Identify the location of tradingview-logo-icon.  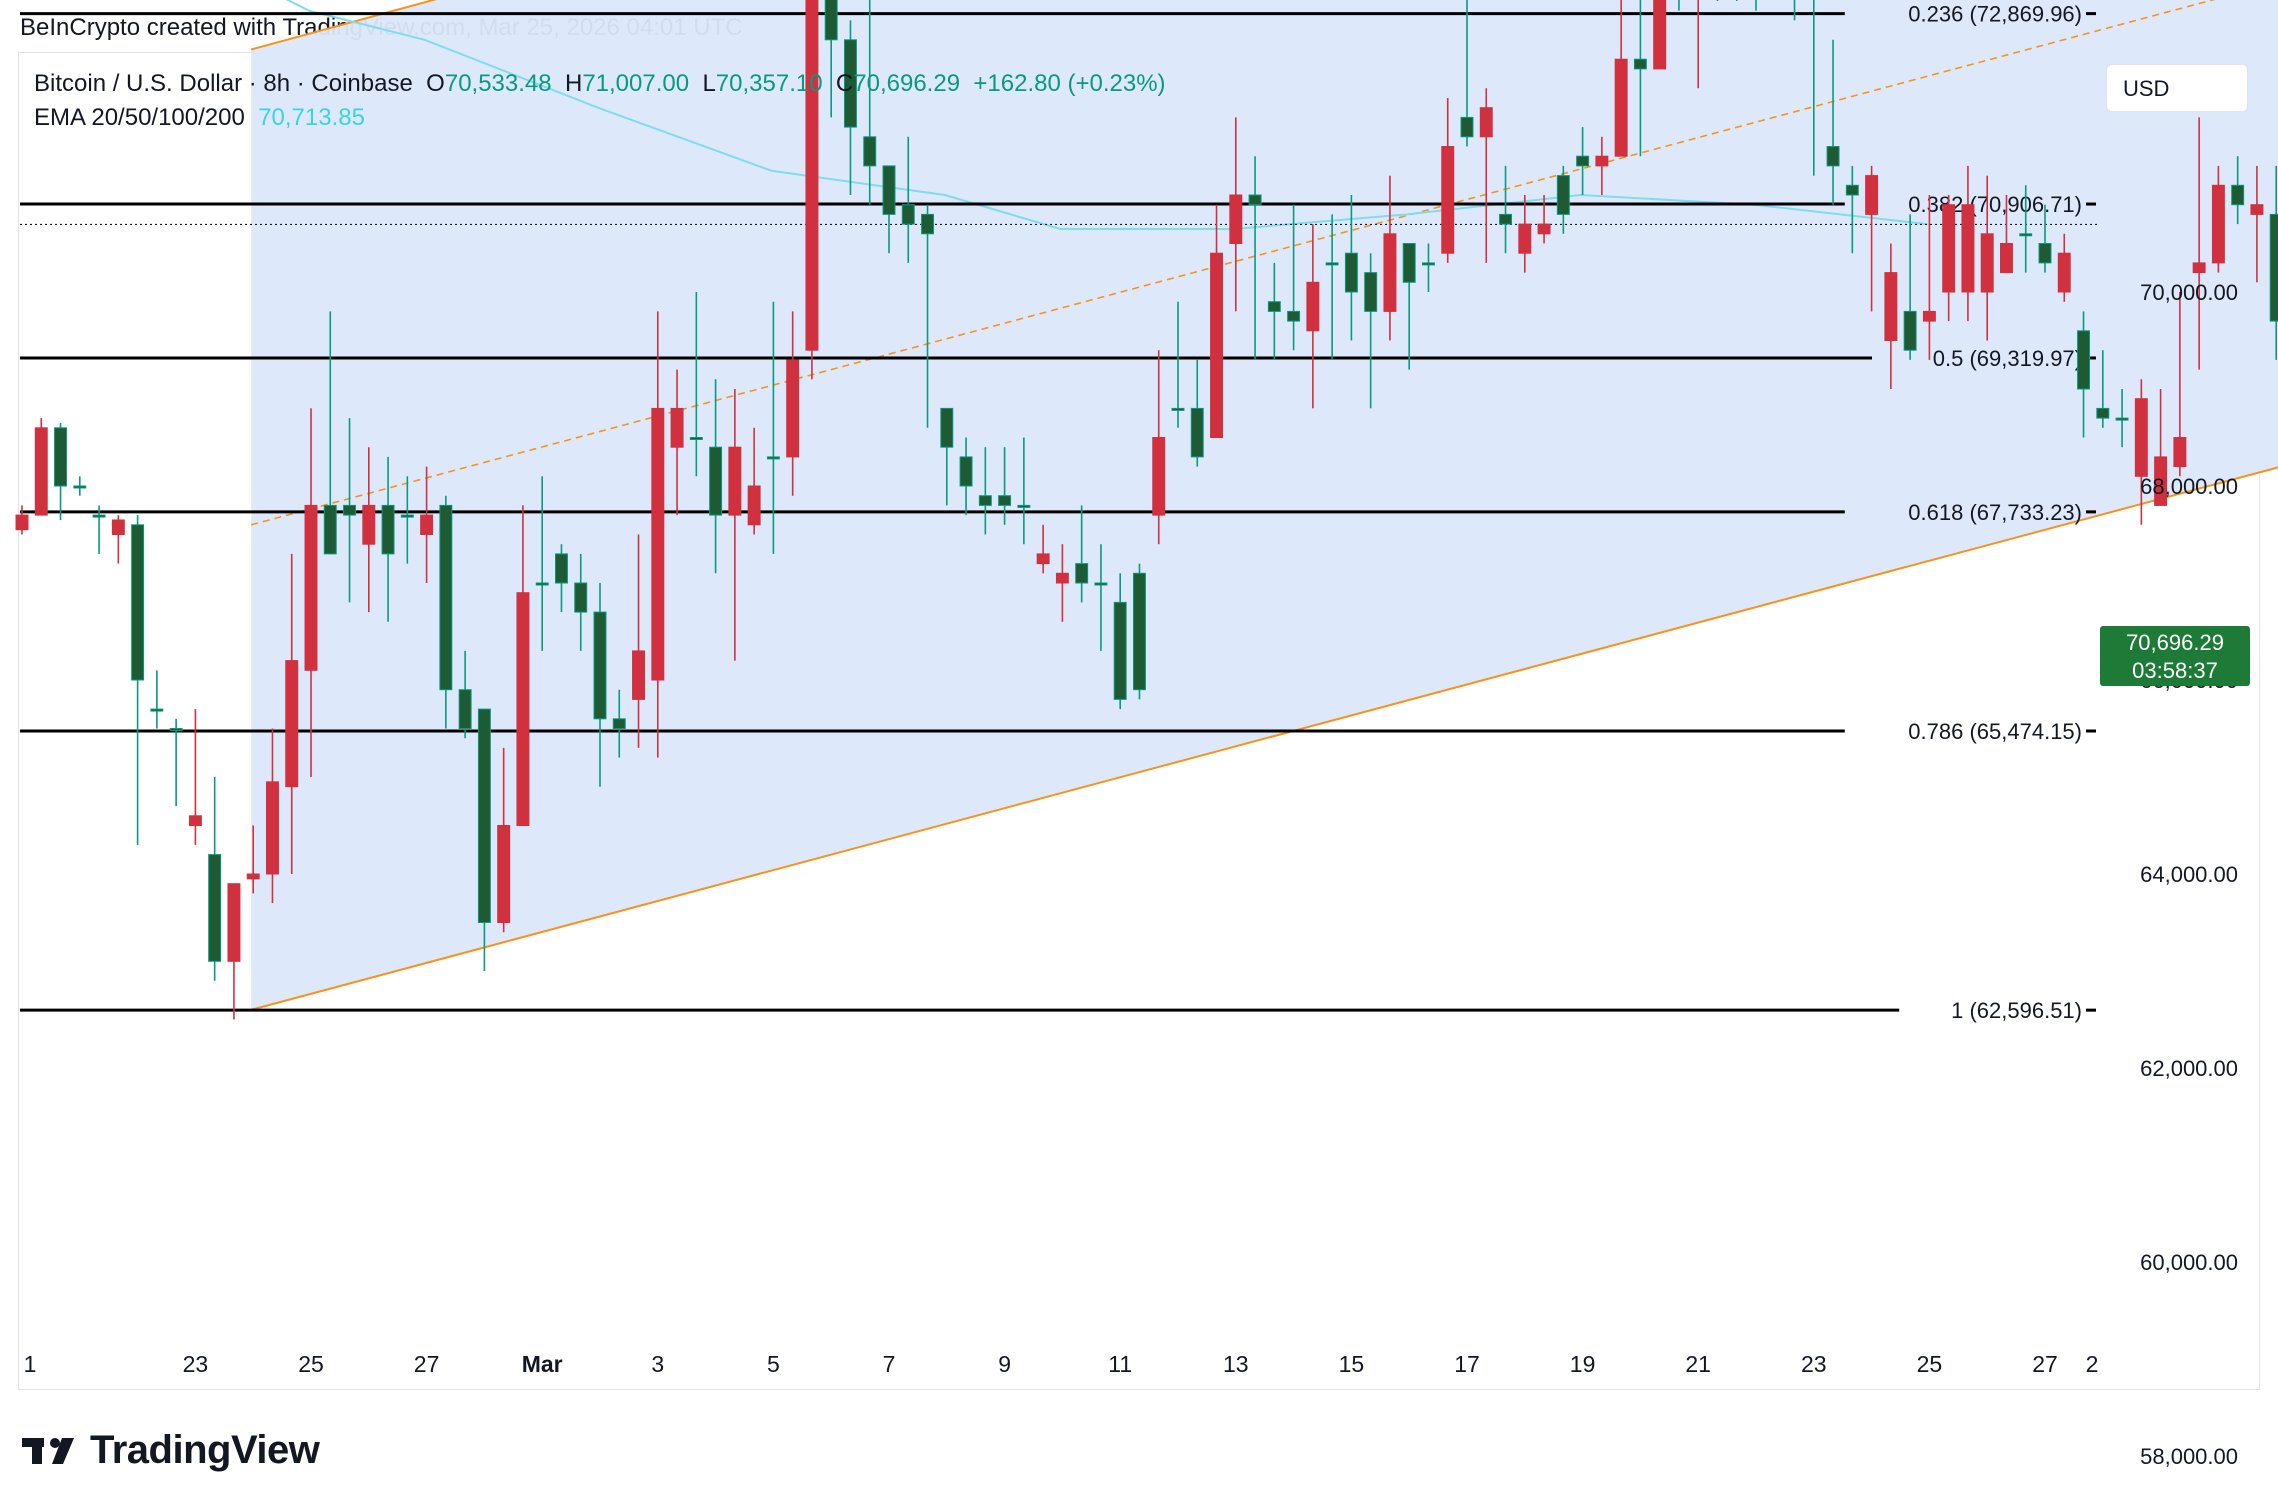
(48, 1450).